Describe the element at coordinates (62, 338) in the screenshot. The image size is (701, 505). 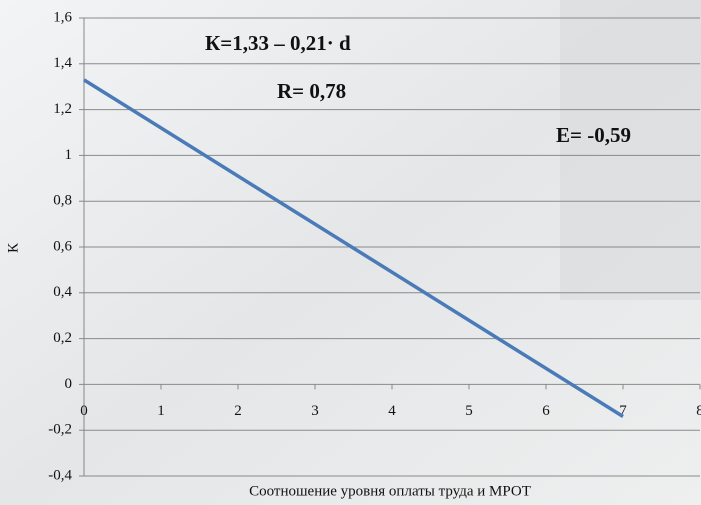
I see `y-tick-label: 0,2` at that location.